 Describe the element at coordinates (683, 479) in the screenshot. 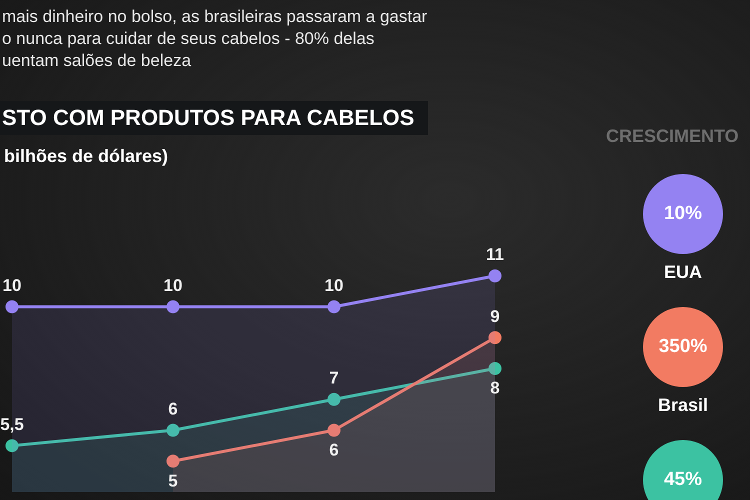

I see `text: 45%` at that location.